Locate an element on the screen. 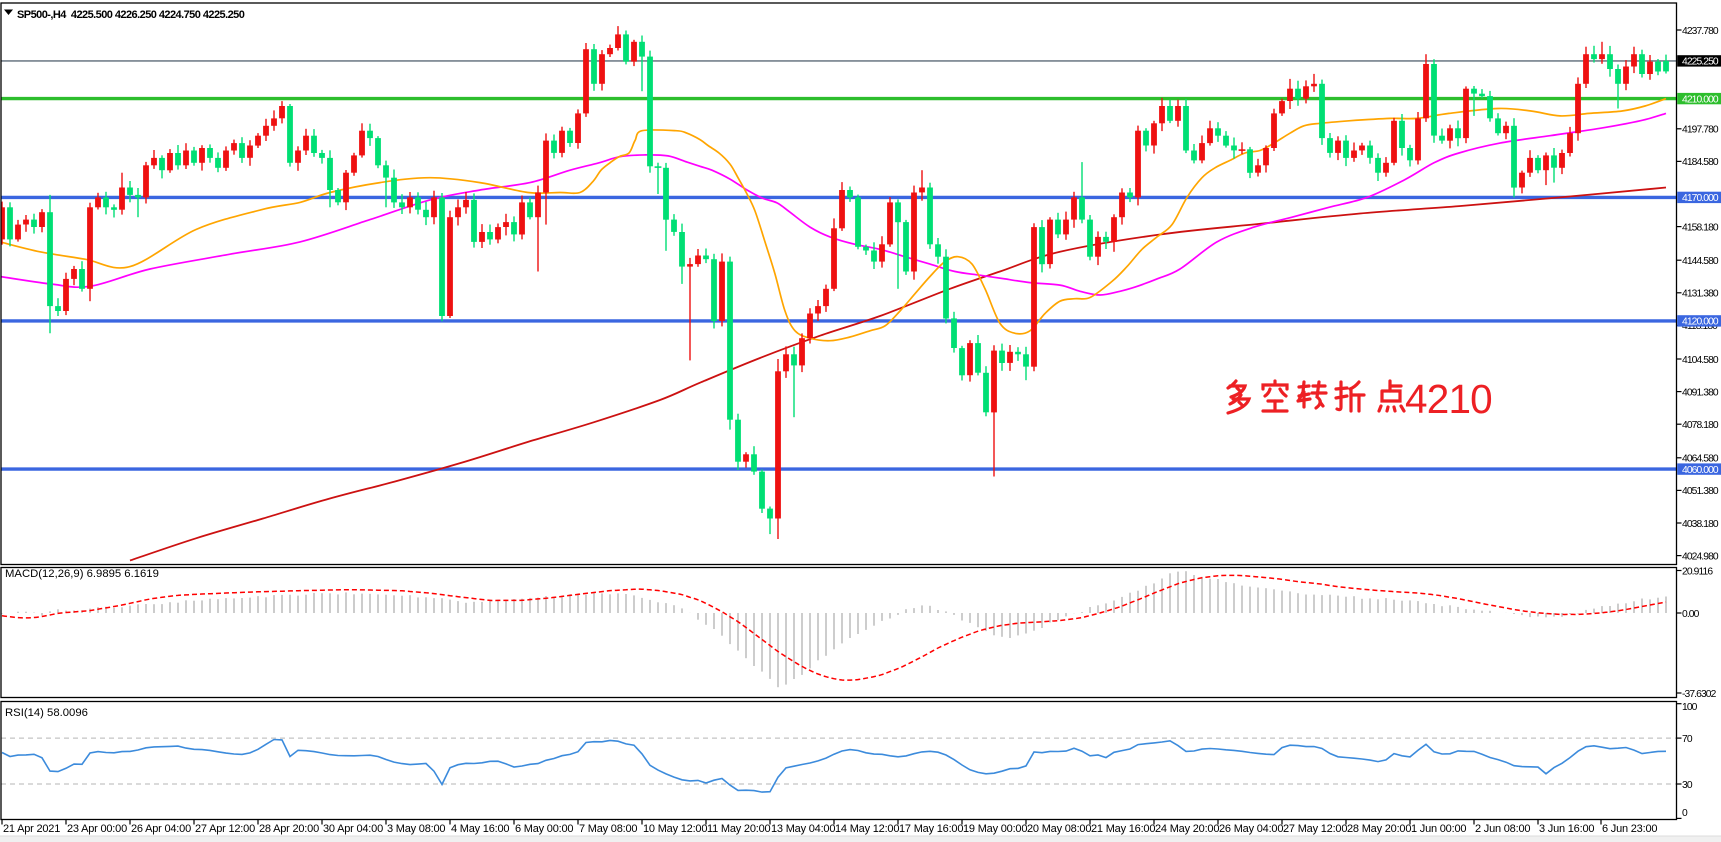  svg-text: 70 is located at coordinates (1687, 739).